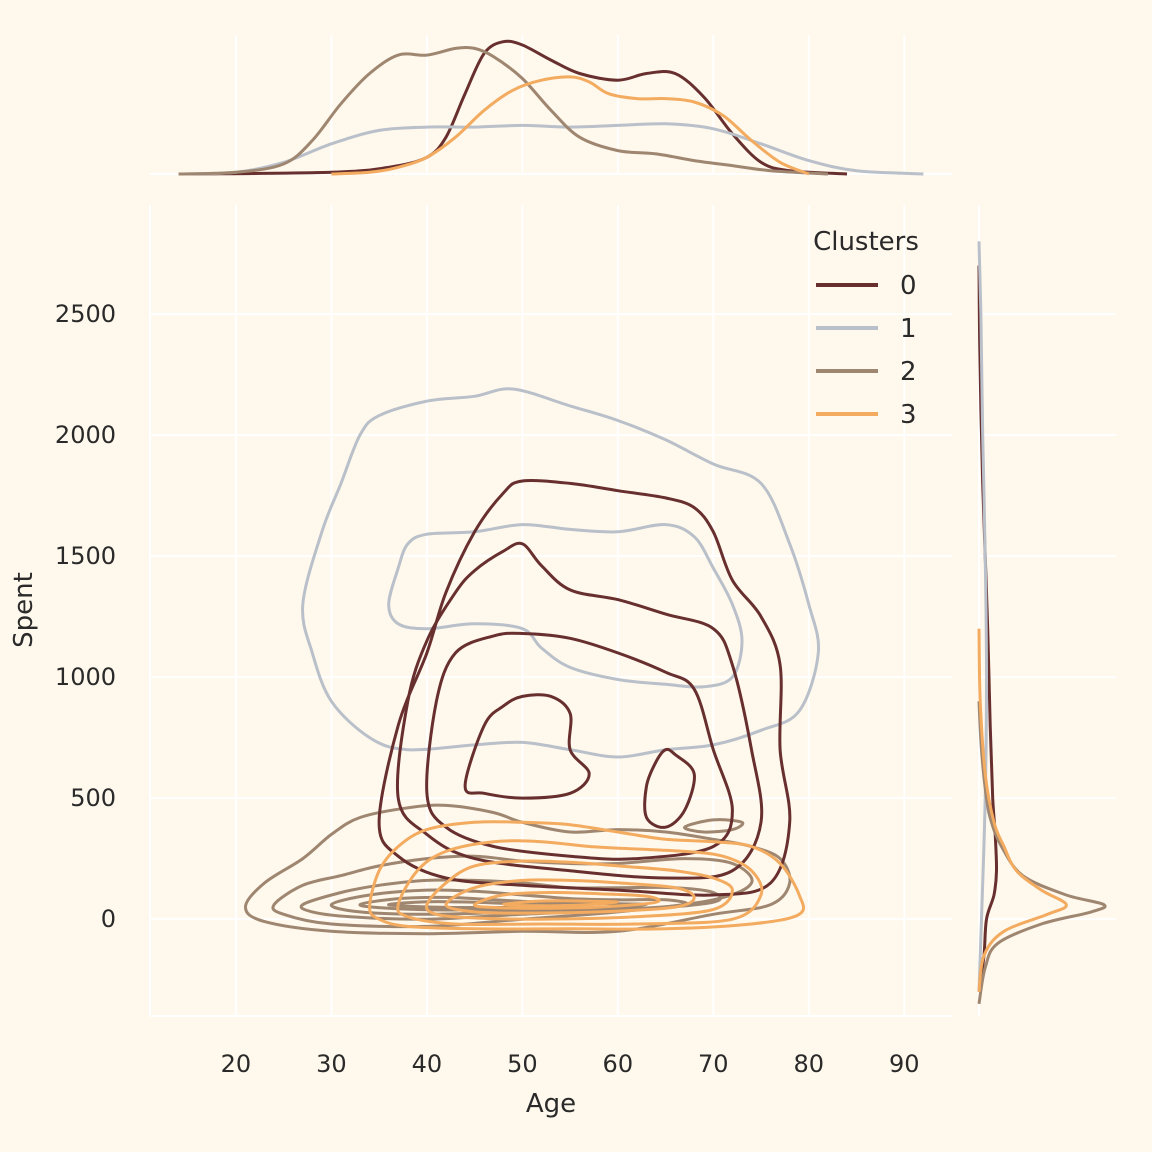  Describe the element at coordinates (551, 1104) in the screenshot. I see `x-axis-title: Age` at that location.